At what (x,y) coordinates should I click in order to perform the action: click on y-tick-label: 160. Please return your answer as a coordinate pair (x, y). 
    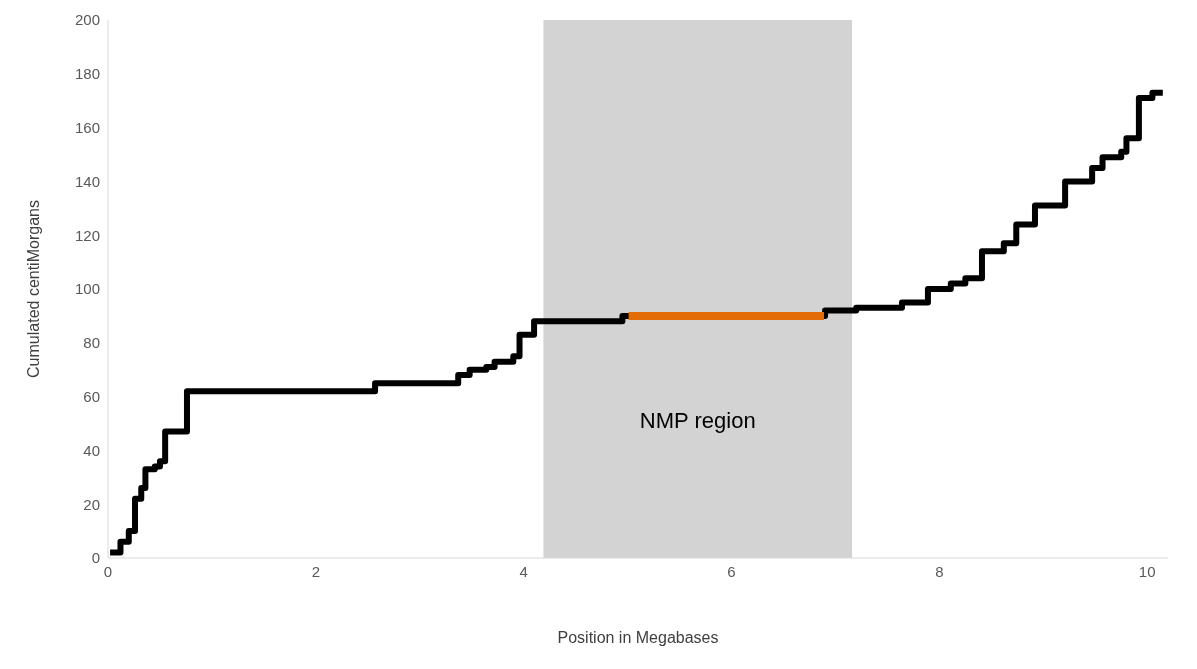
    Looking at the image, I should click on (87, 127).